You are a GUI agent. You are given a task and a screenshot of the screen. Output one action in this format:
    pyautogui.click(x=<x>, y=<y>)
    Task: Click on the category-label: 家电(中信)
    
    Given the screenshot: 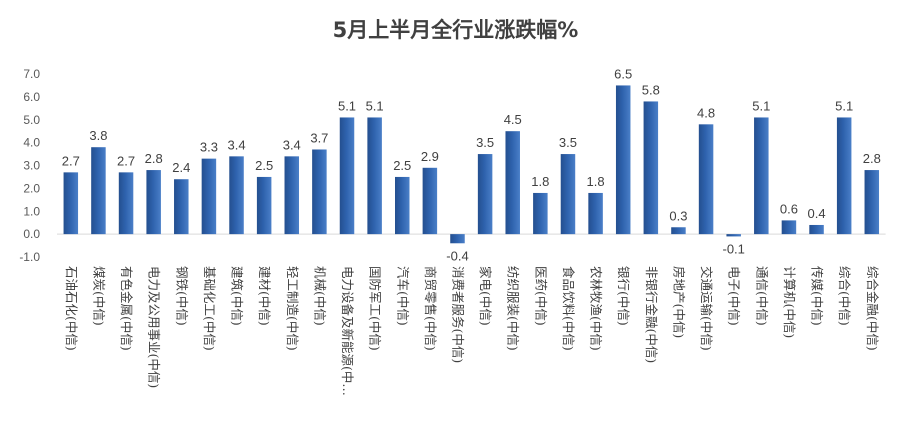 What is the action you would take?
    pyautogui.click(x=485, y=296)
    